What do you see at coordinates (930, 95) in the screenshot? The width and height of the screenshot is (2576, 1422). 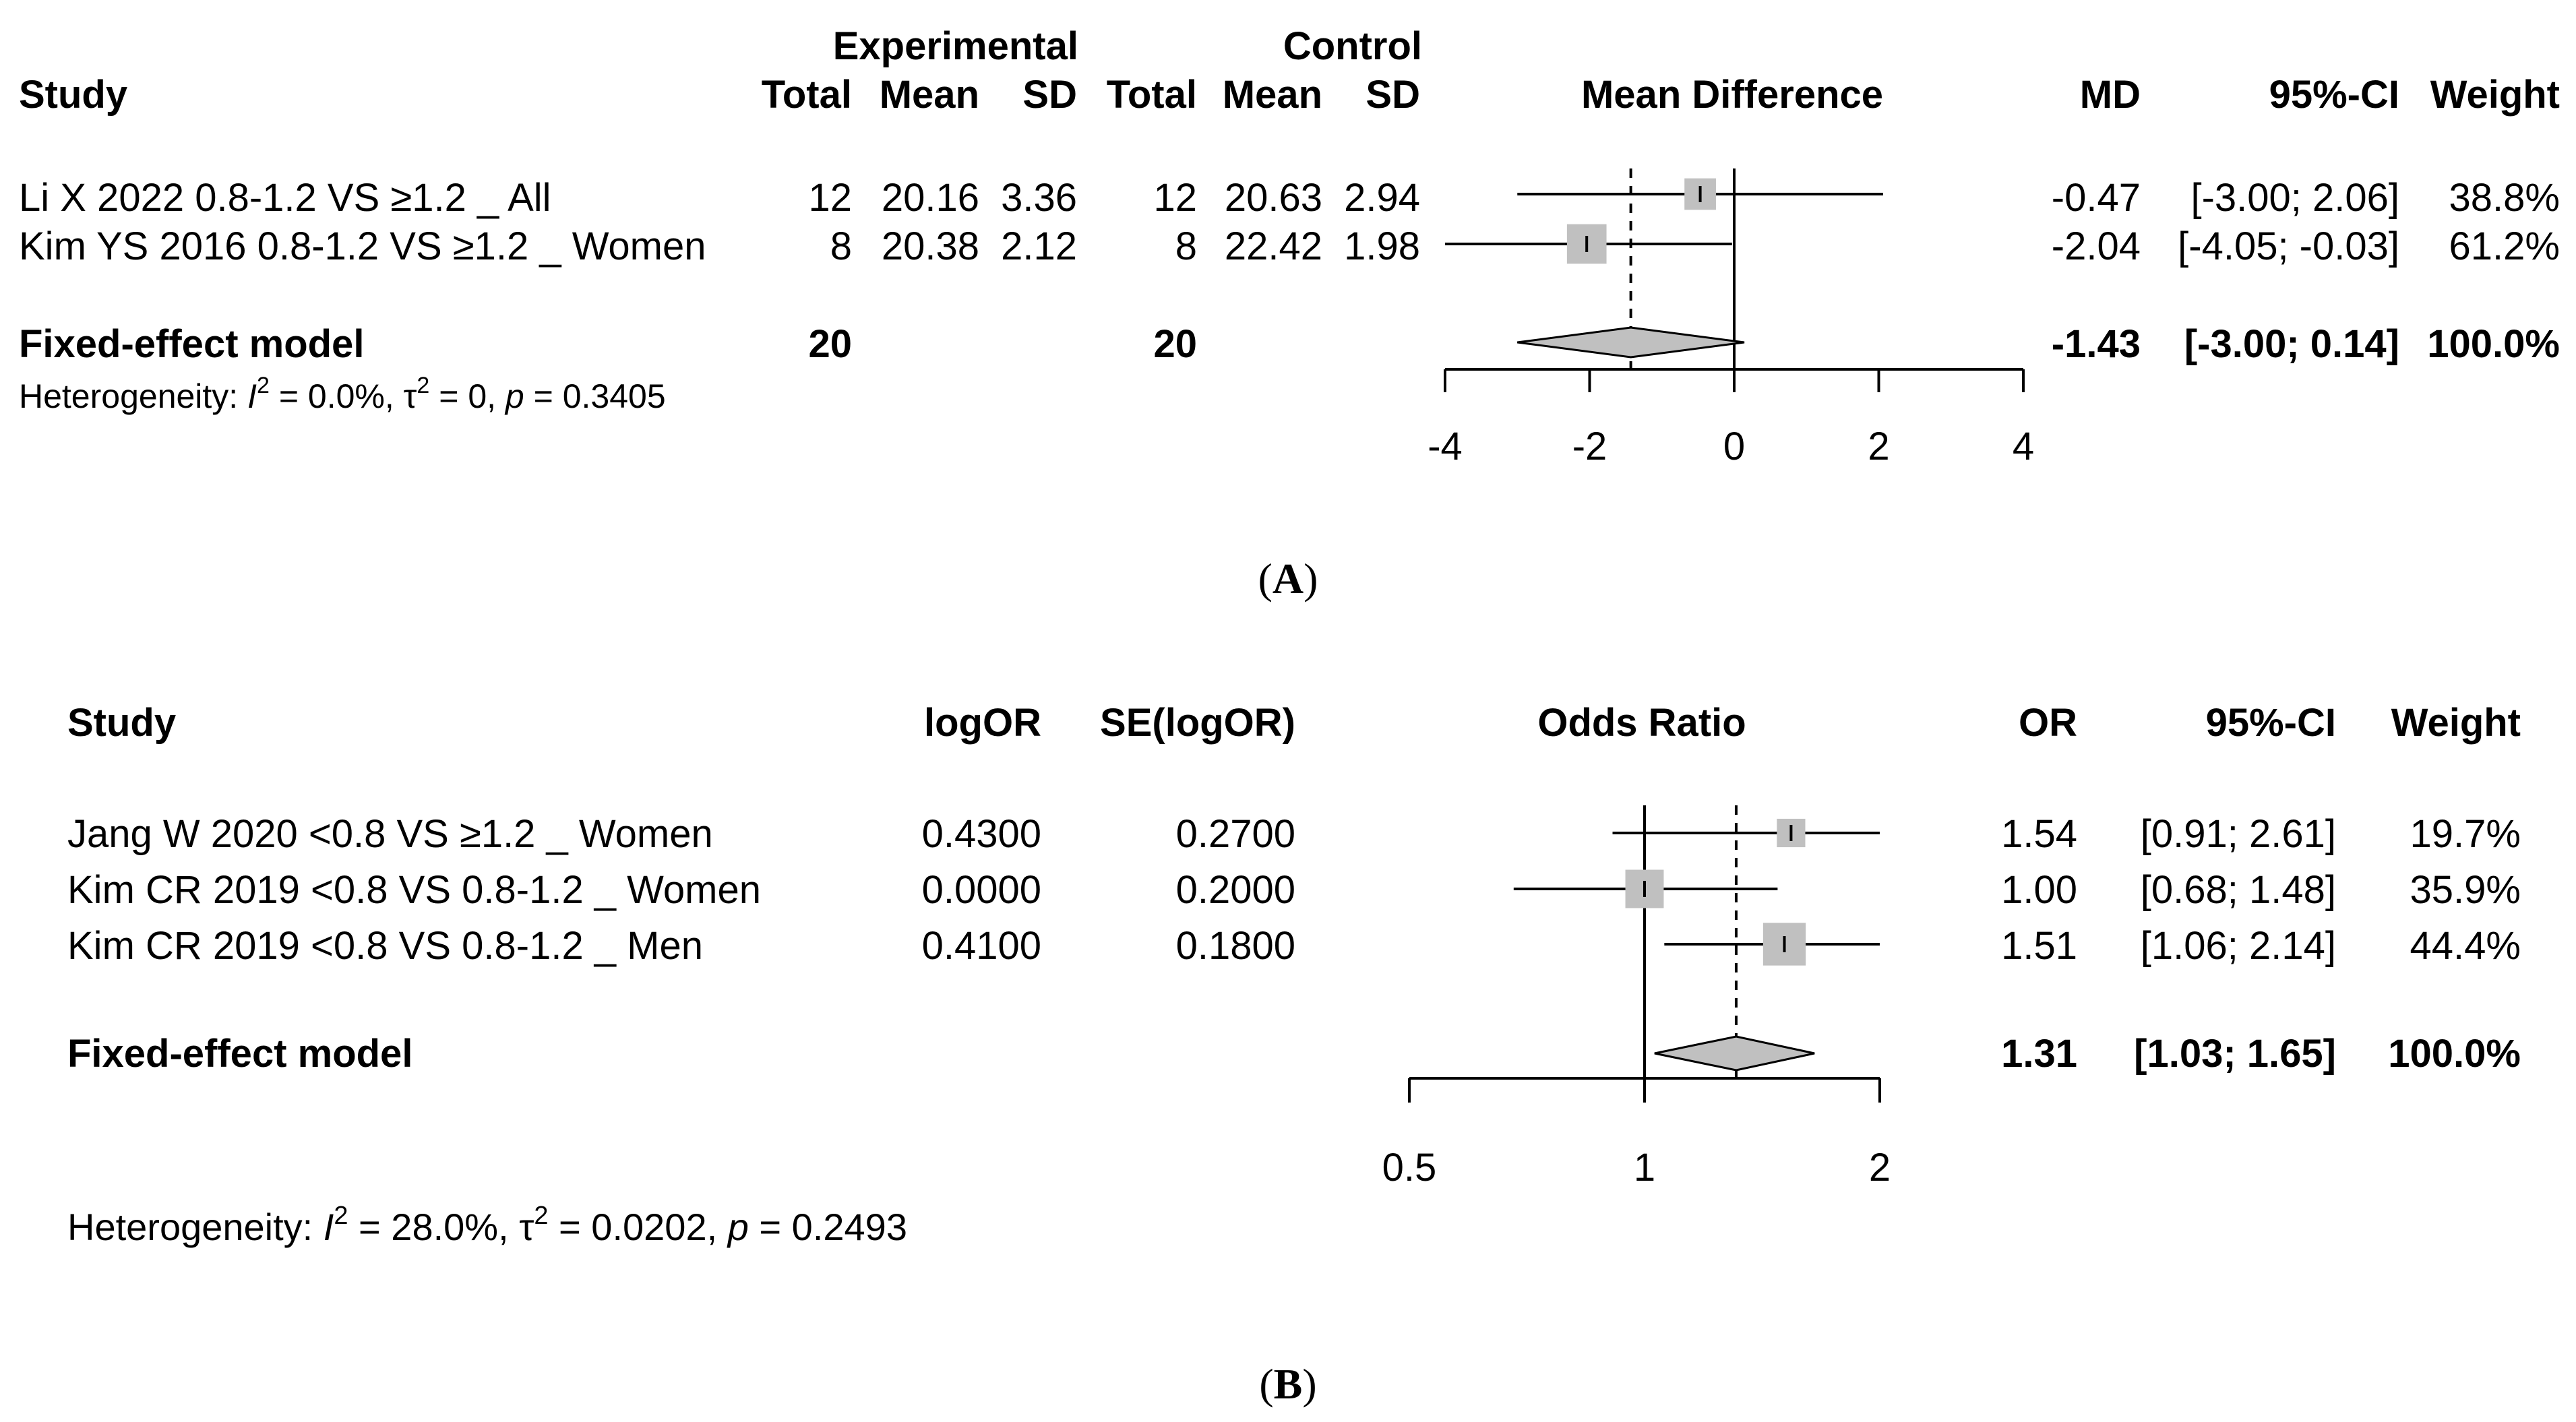 I see `header-e-mean: Mean` at bounding box center [930, 95].